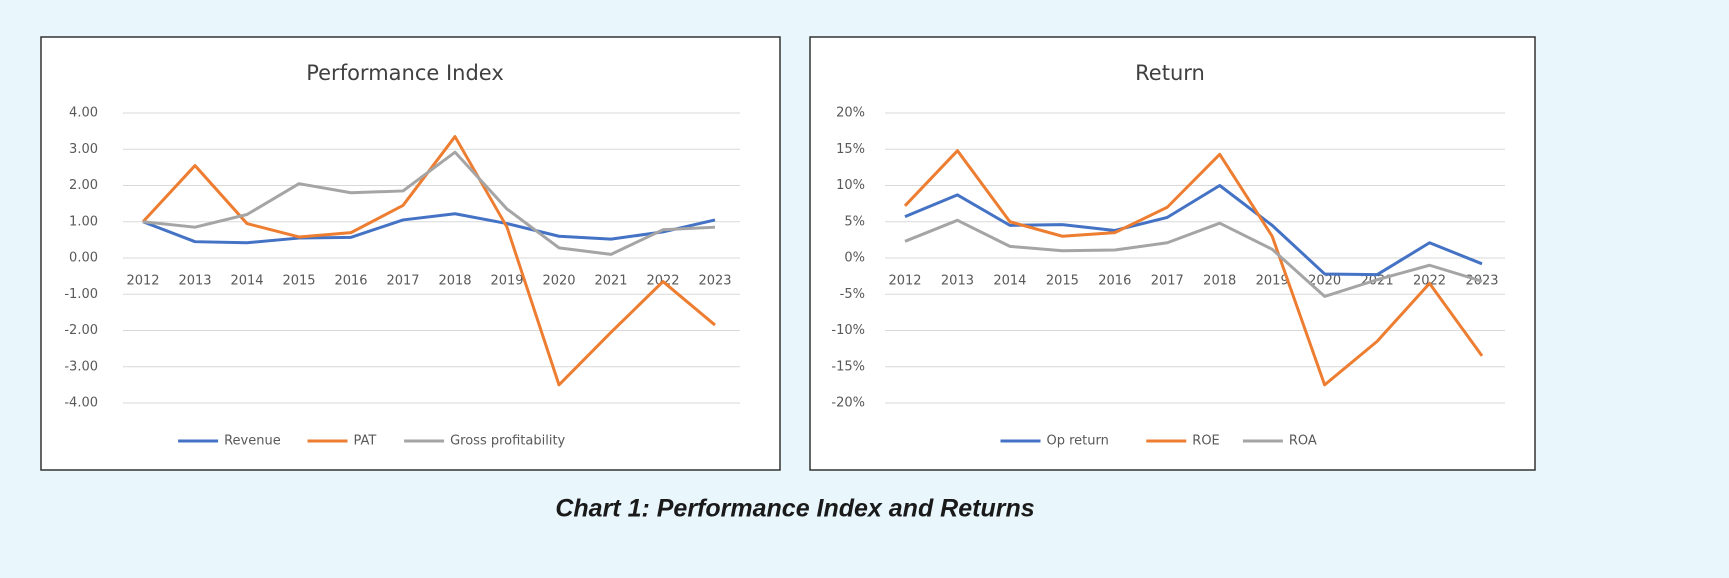  Describe the element at coordinates (81, 366) in the screenshot. I see `y-tick-label: -3.00` at that location.